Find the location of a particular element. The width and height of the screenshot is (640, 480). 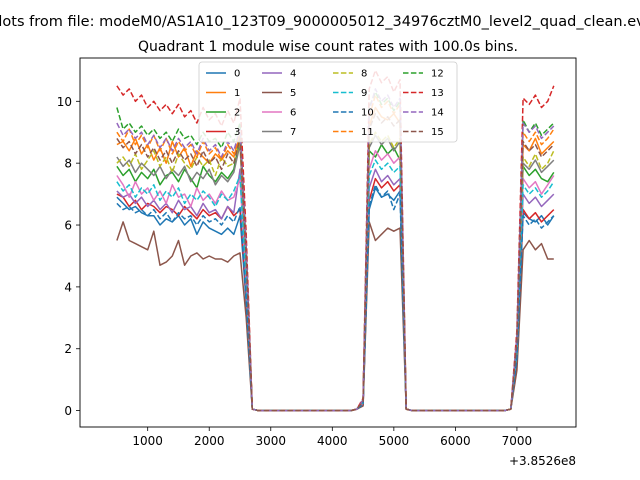

x-axis: 1000 2000 3000 4000 5000 6000 7000 is located at coordinates (332, 437).